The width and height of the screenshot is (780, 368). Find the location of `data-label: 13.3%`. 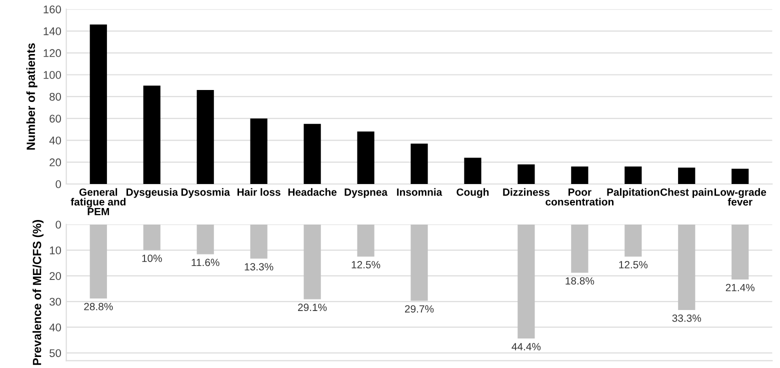

data-label: 13.3% is located at coordinates (259, 266).